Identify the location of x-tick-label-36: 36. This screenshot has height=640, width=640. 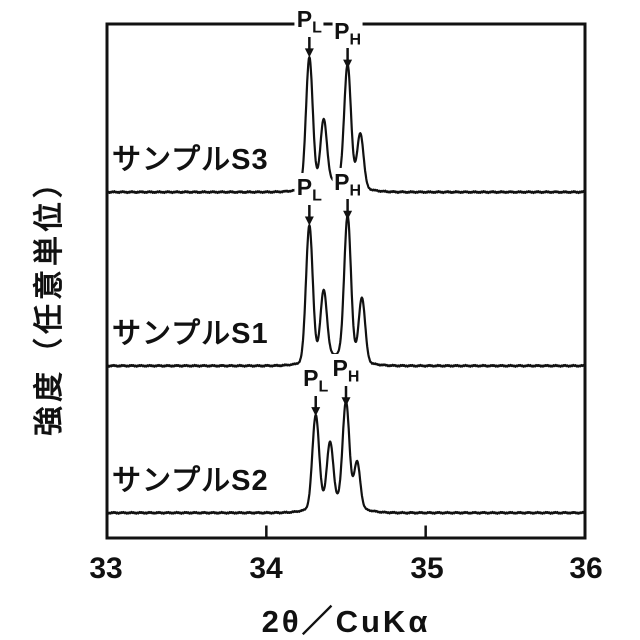
(586, 568).